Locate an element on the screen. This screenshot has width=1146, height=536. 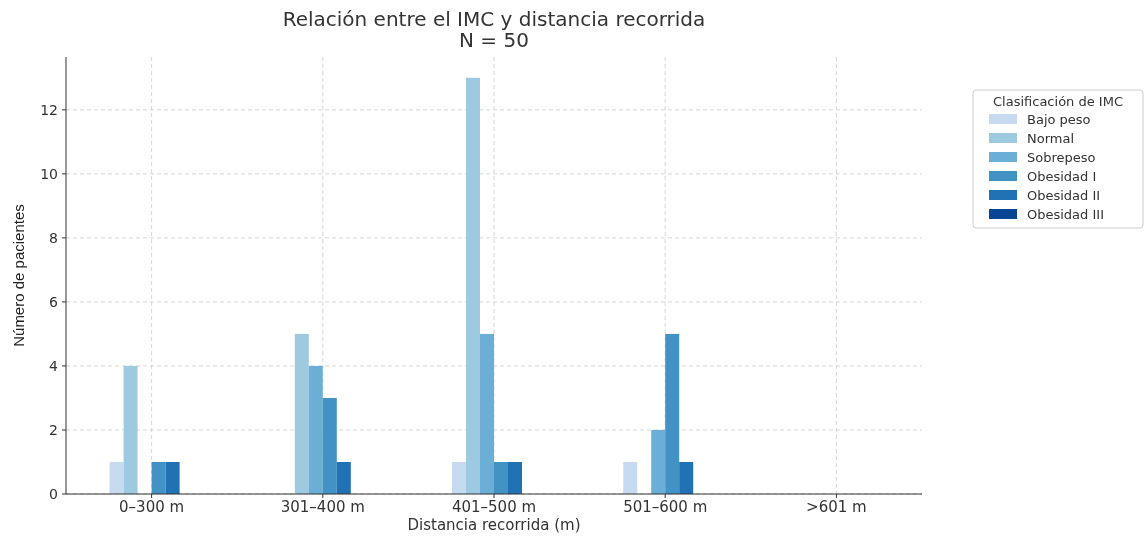
x-tick-label: 401–500 m is located at coordinates (494, 507).